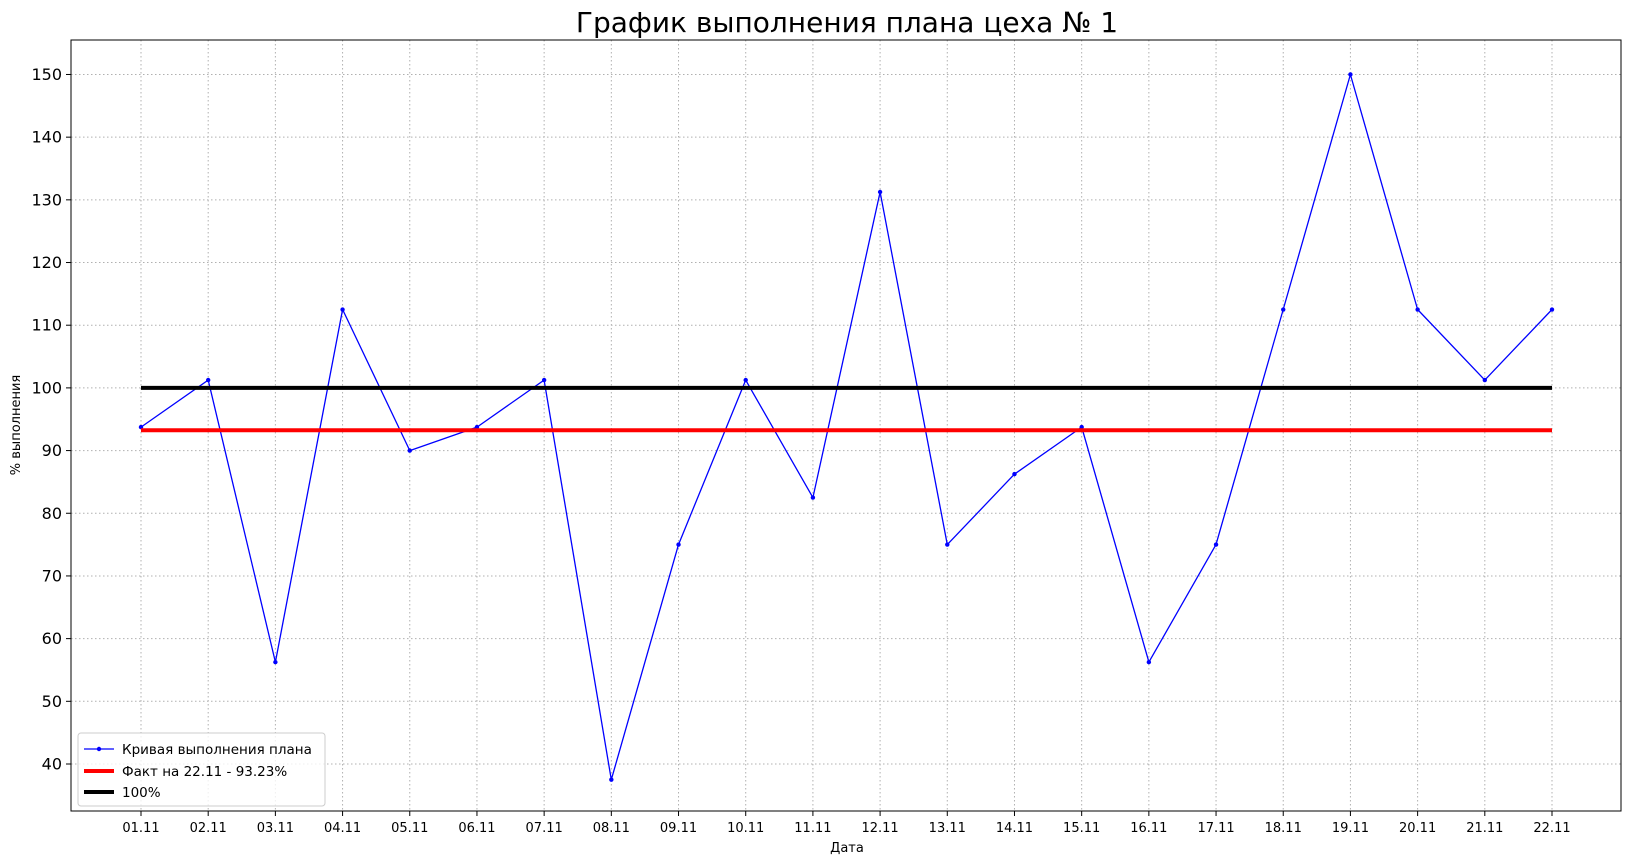  What do you see at coordinates (1081, 828) in the screenshot?
I see `x-tick-label: 15.11` at bounding box center [1081, 828].